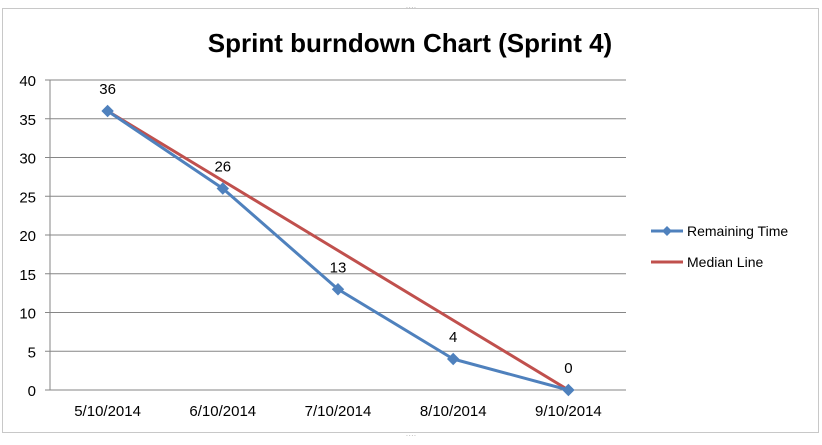 This screenshot has width=822, height=445. I want to click on x-tick-label: 5/10/2014, so click(107, 411).